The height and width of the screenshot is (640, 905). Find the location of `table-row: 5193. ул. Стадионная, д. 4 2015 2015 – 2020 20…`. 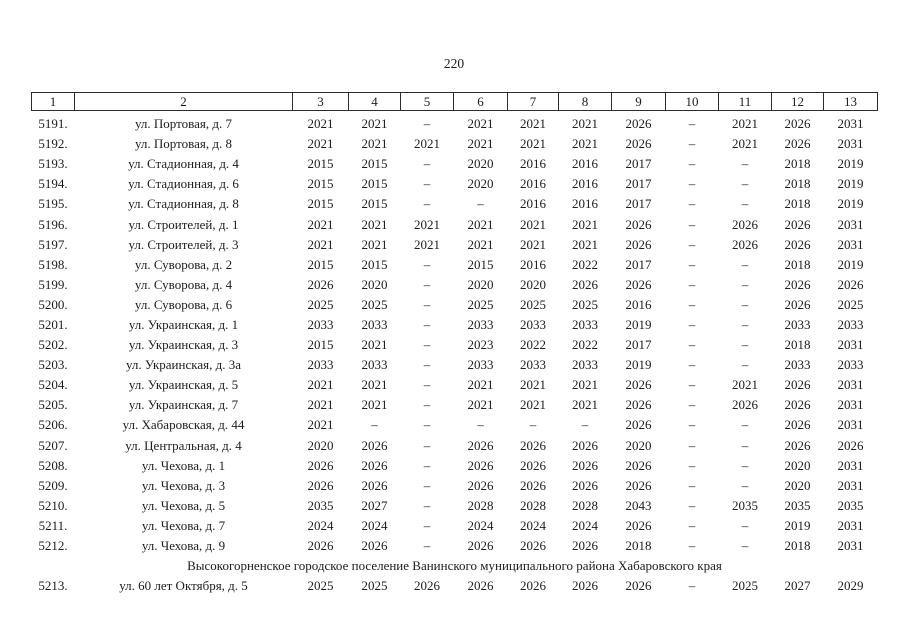

table-row: 5193. ул. Стадионная, д. 4 2015 2015 – 2020 20… is located at coordinates (455, 164).